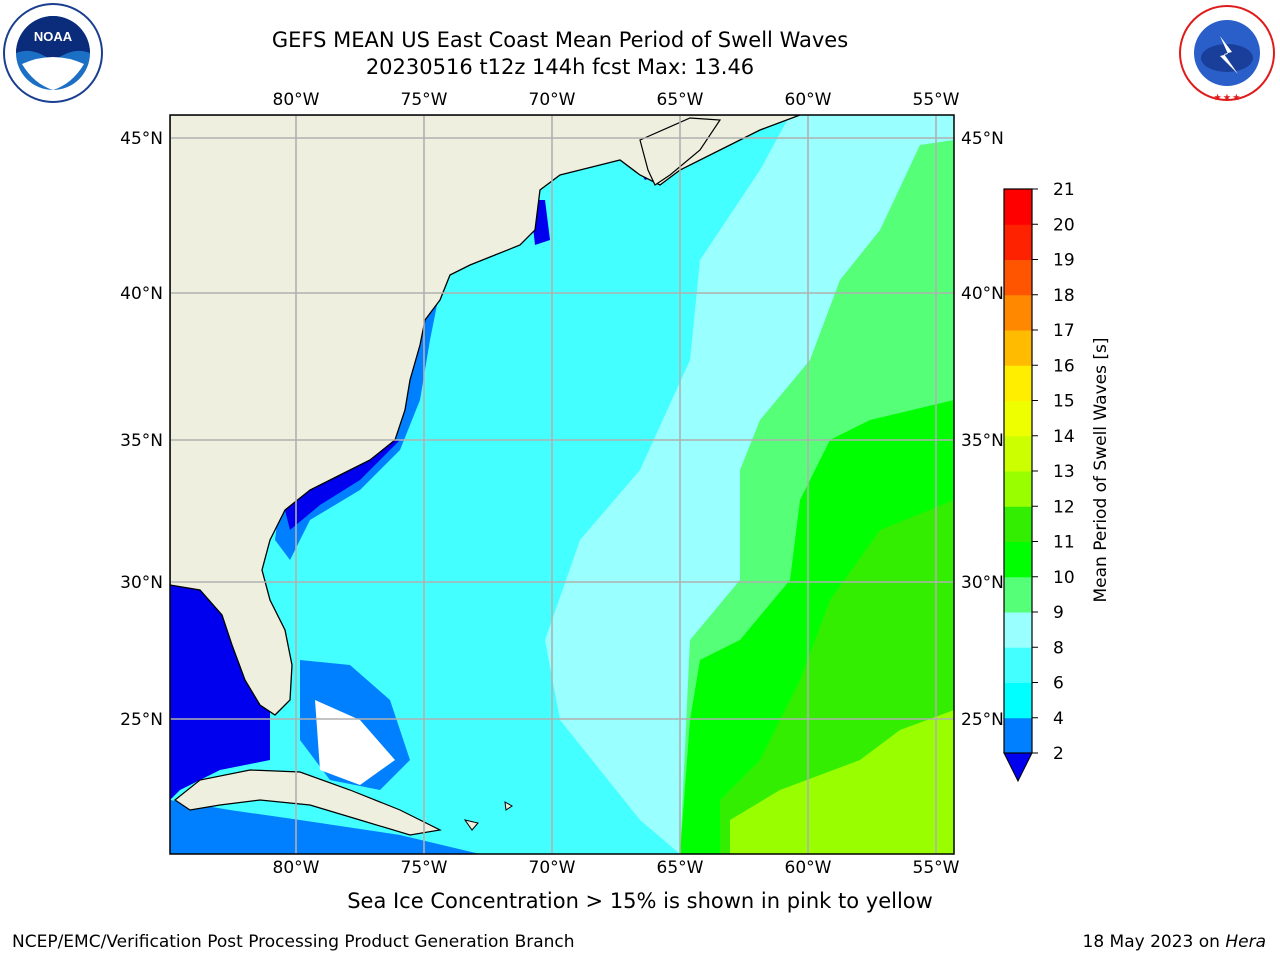 This screenshot has width=1280, height=960. What do you see at coordinates (1064, 507) in the screenshot?
I see `colorbar-tick-label: 12` at bounding box center [1064, 507].